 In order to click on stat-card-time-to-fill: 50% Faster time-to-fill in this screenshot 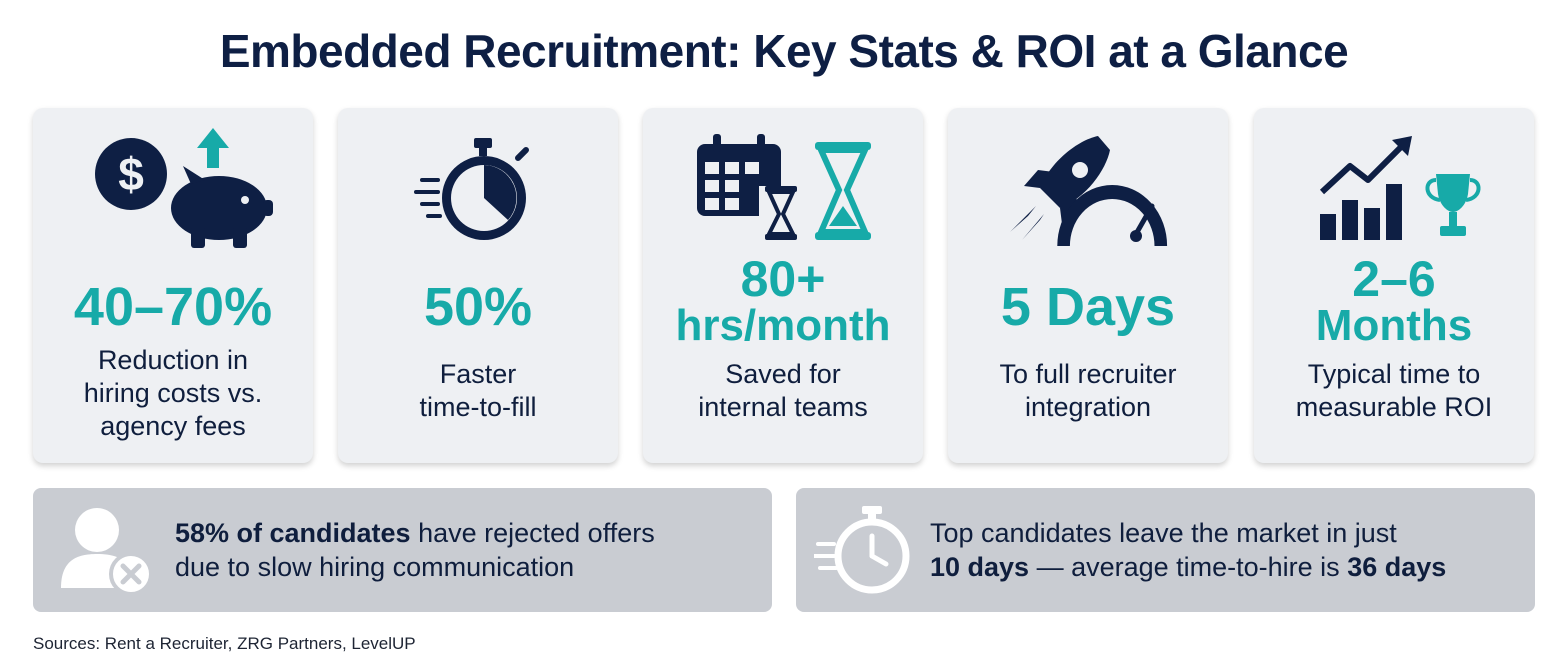, I will do `click(478, 285)`.